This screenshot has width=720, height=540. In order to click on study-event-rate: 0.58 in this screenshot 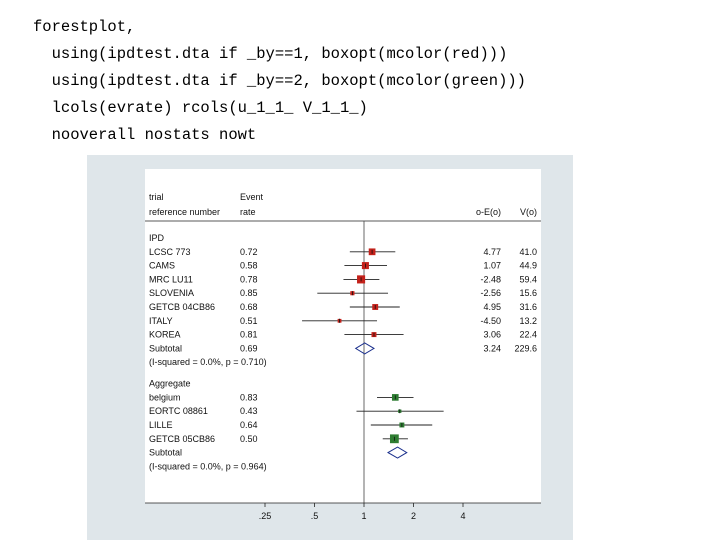, I will do `click(249, 266)`.